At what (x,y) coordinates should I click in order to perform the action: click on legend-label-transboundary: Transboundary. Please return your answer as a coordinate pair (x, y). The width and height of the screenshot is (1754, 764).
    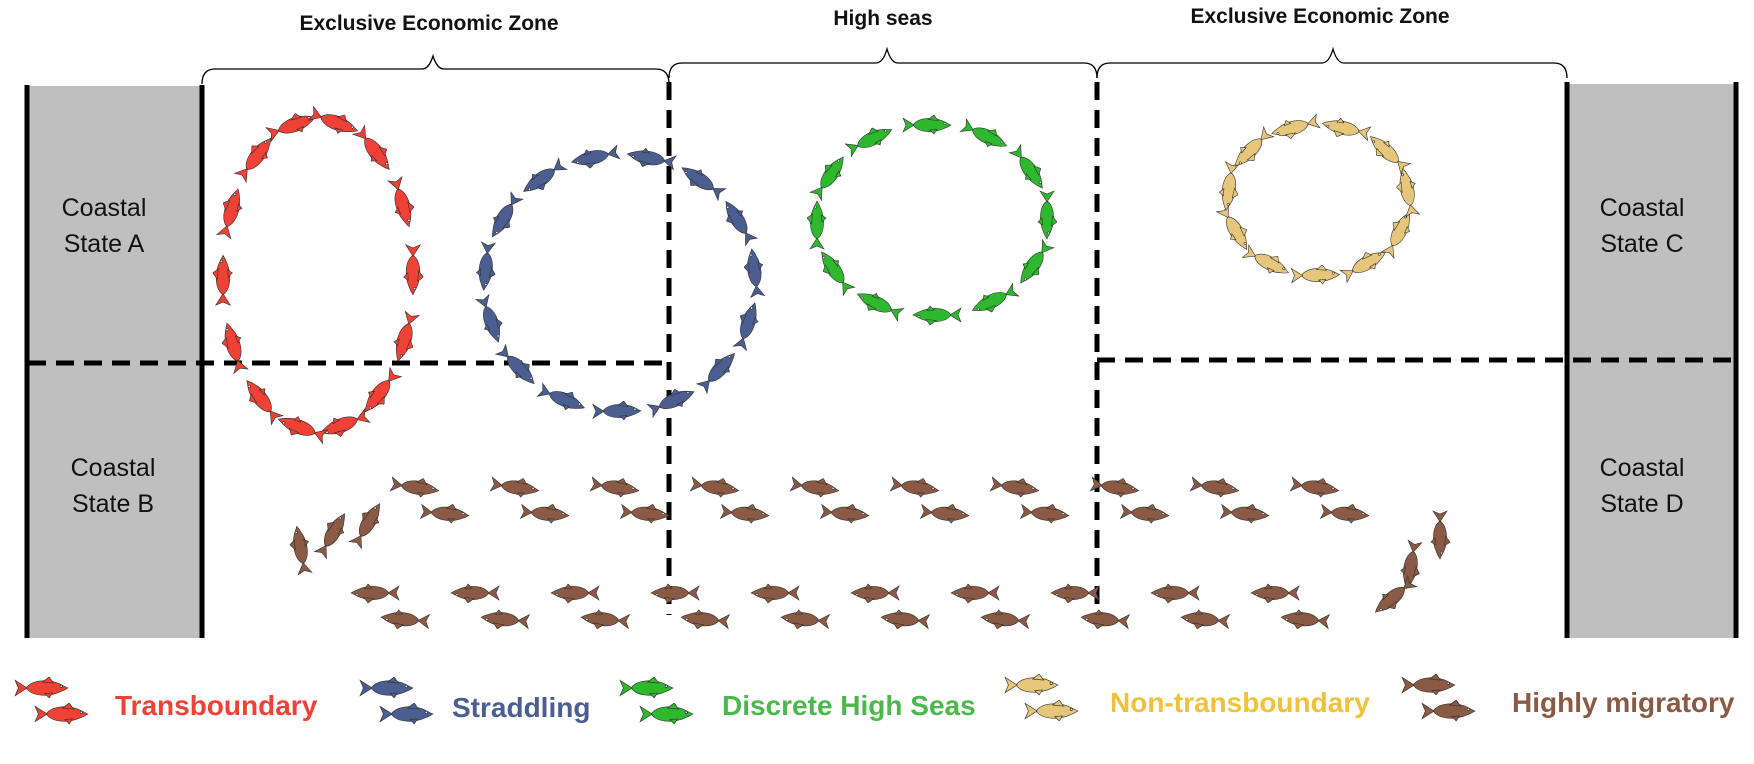
    Looking at the image, I should click on (216, 705).